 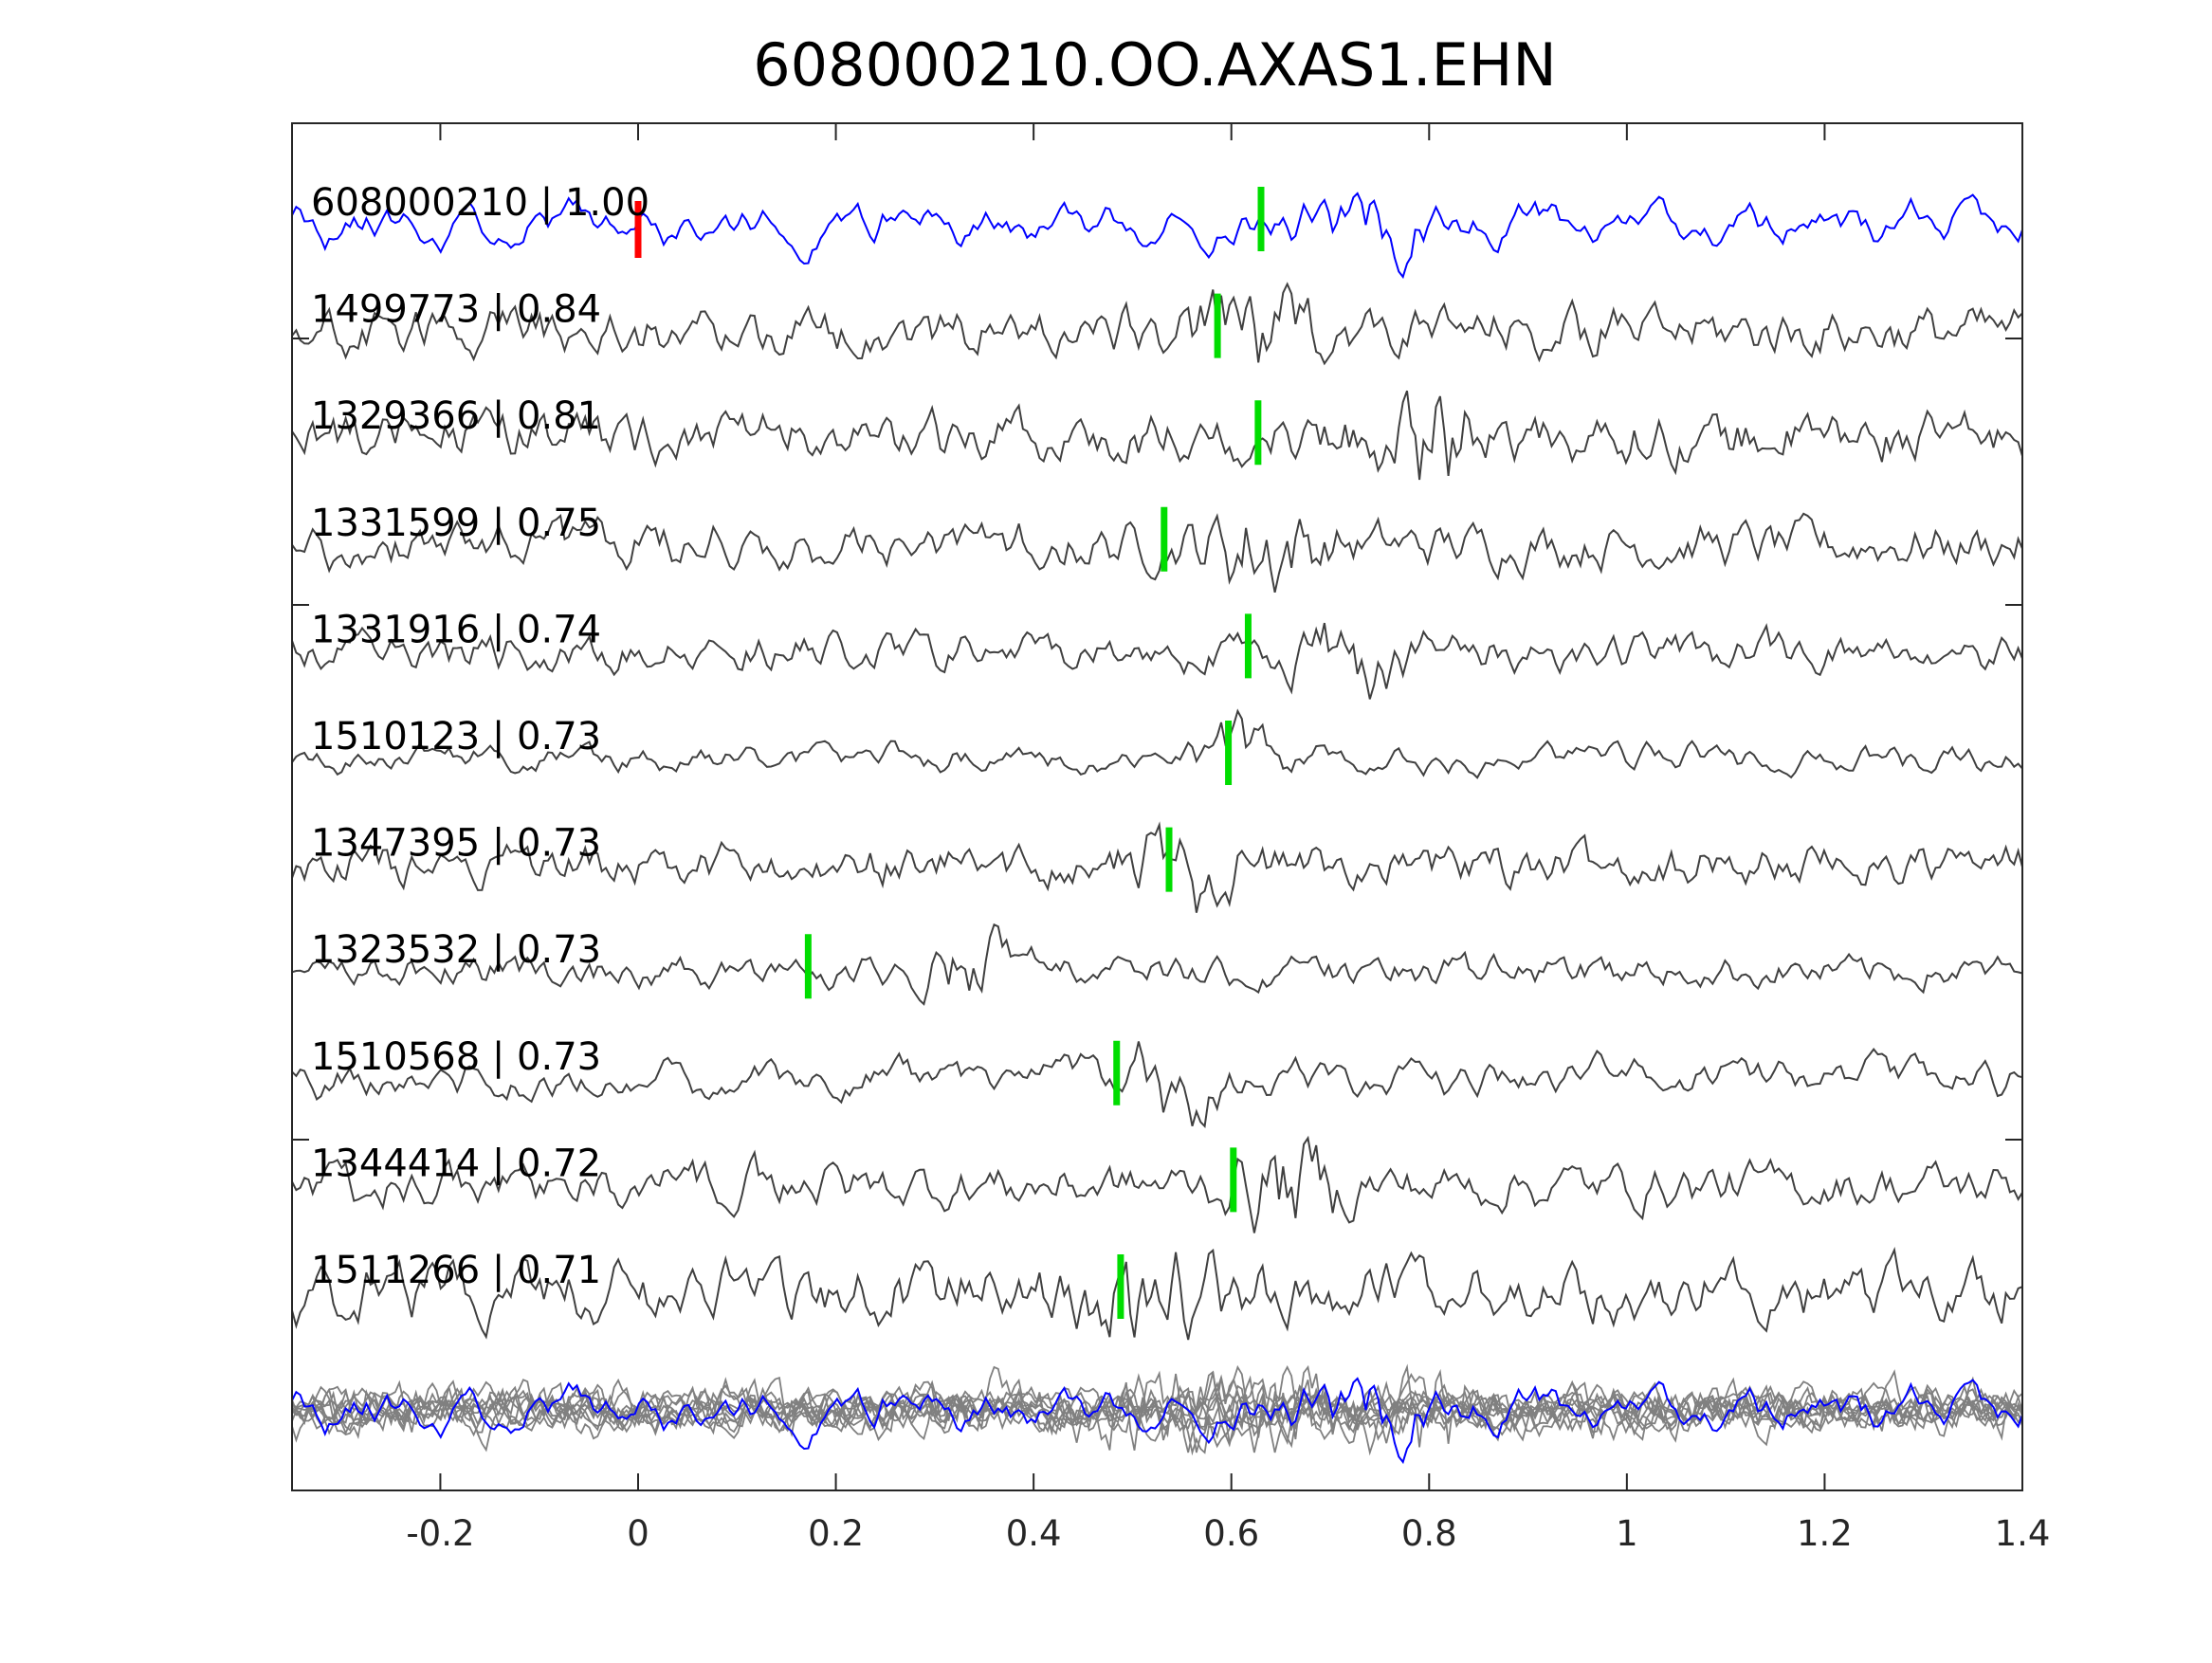 I want to click on x-tick-label: 1.4, so click(x=2023, y=1533).